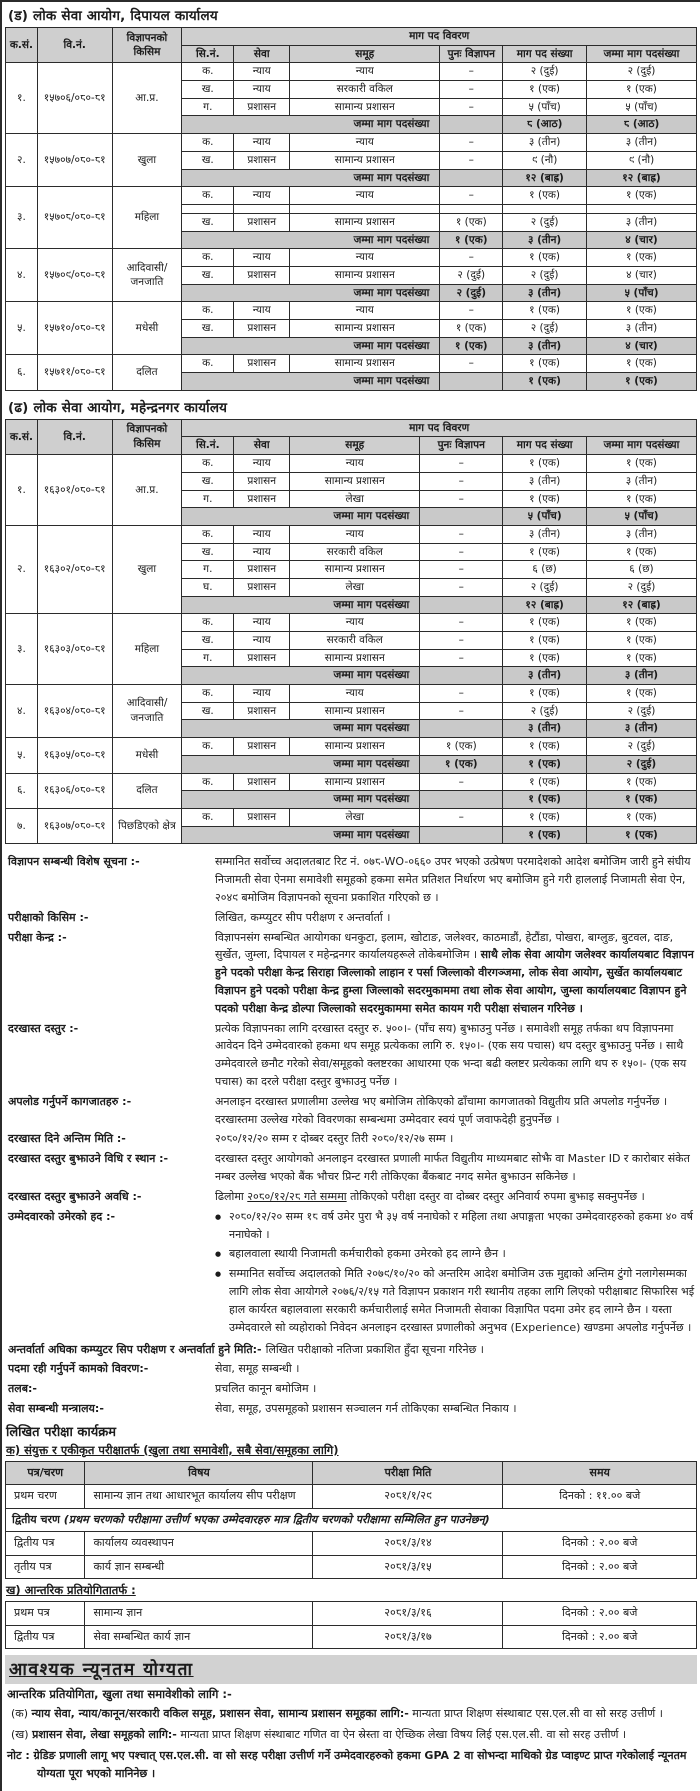 The height and width of the screenshot is (1791, 700). I want to click on total-cell: ४ (चार), so click(641, 240).